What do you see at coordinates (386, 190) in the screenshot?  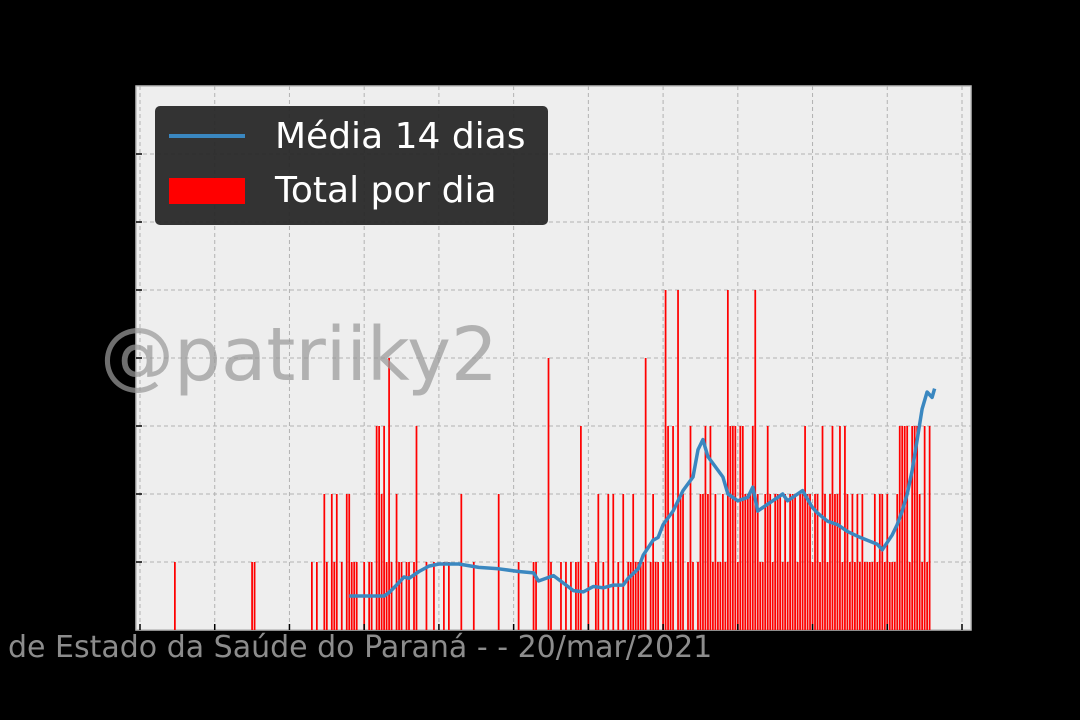 I see `legend-label-total: Total por dia` at bounding box center [386, 190].